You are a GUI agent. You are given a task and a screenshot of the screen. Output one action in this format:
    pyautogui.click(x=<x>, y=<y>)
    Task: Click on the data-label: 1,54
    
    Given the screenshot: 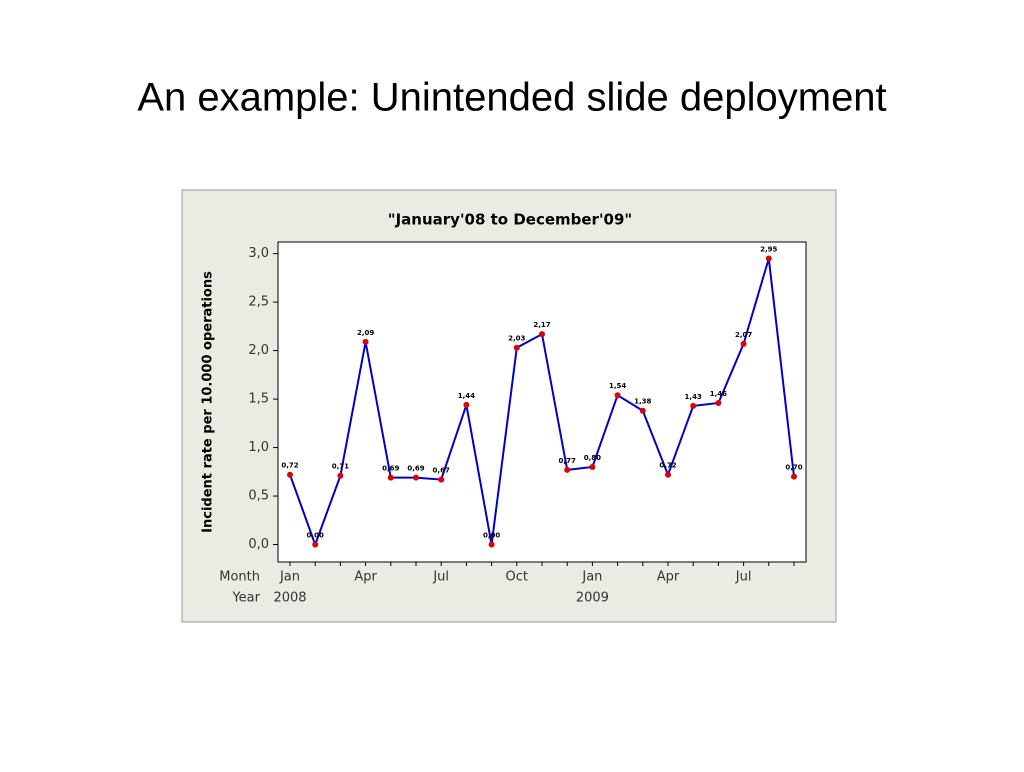 What is the action you would take?
    pyautogui.click(x=617, y=386)
    